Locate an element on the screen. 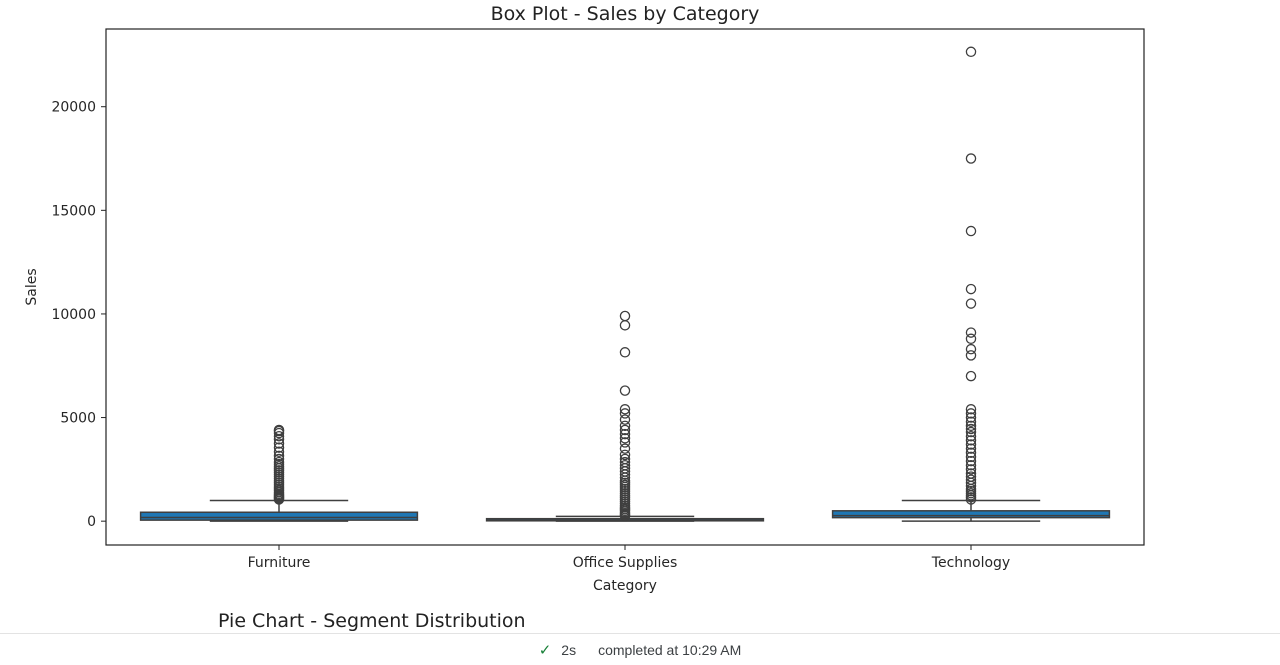 Image resolution: width=1280 pixels, height=665 pixels. execution-status-bar: ✓ 2s completed at 10:29 AM is located at coordinates (640, 649).